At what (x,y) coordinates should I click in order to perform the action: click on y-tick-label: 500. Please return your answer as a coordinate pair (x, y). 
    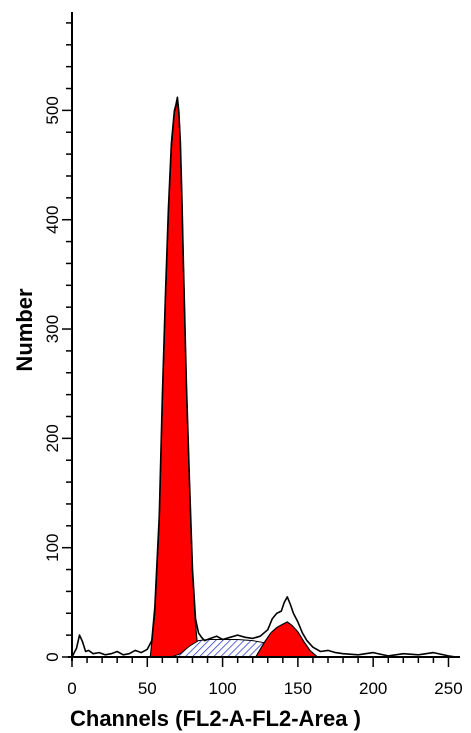
    Looking at the image, I should click on (52, 110).